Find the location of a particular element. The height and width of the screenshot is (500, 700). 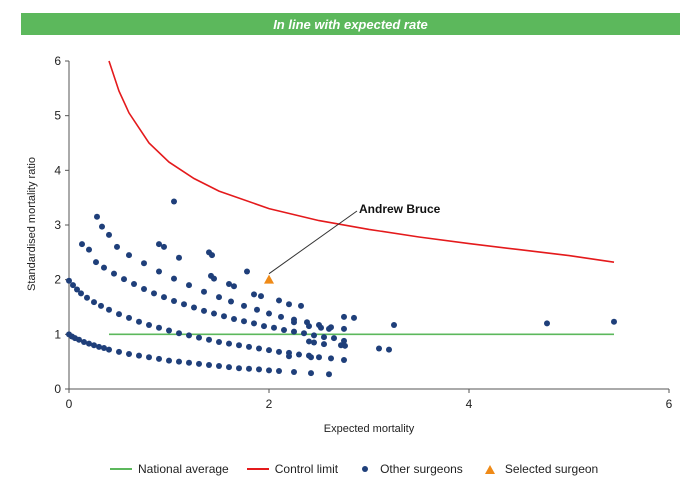

y-tick-label: 2 is located at coordinates (57, 280).